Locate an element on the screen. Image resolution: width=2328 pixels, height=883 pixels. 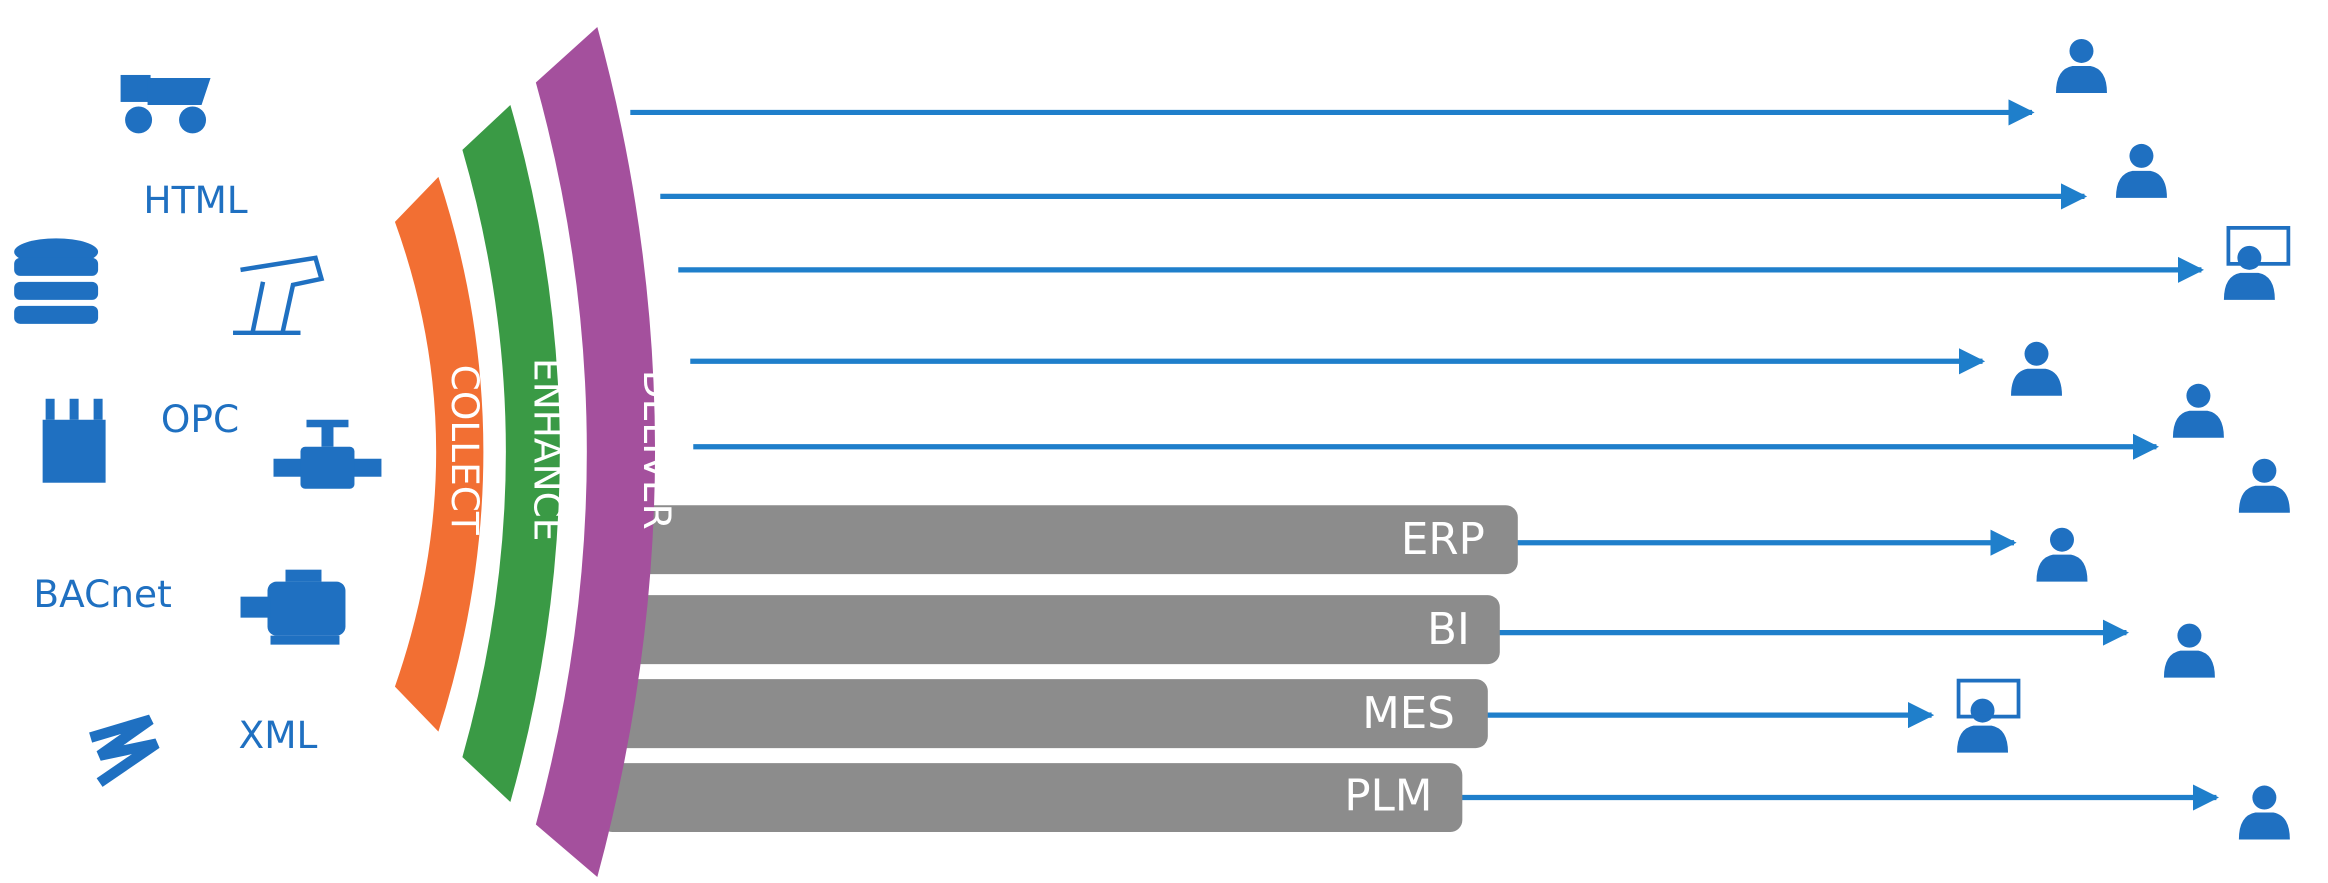
enhance-arc is located at coordinates (511, 453).